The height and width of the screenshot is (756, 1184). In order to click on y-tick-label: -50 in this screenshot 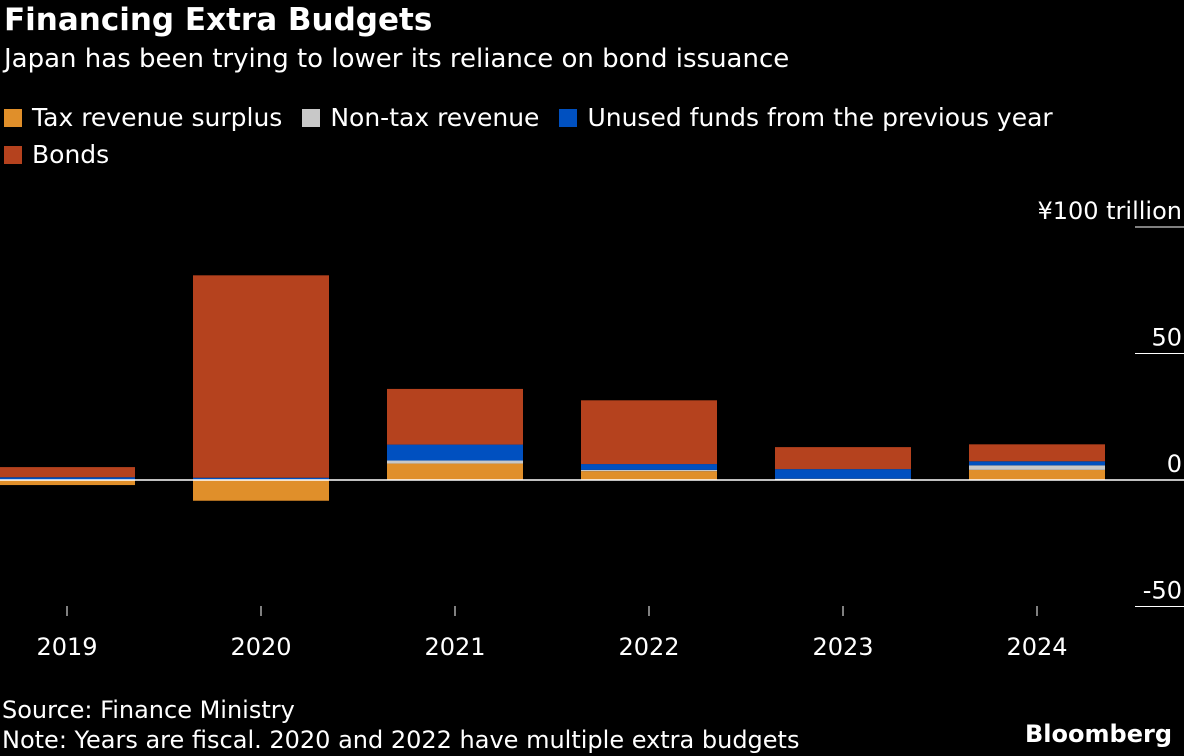, I will do `click(1162, 591)`.